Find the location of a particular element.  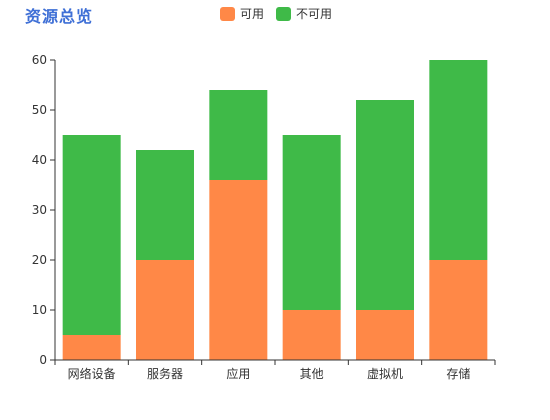

x-tick-label: 存储 is located at coordinates (458, 373).